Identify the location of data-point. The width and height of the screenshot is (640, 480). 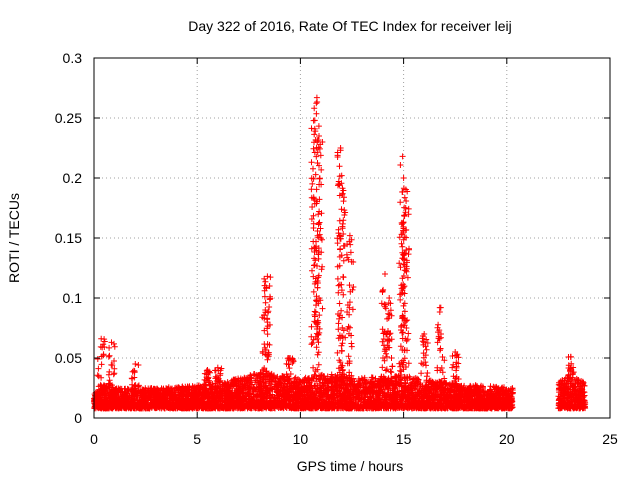
(490, 386).